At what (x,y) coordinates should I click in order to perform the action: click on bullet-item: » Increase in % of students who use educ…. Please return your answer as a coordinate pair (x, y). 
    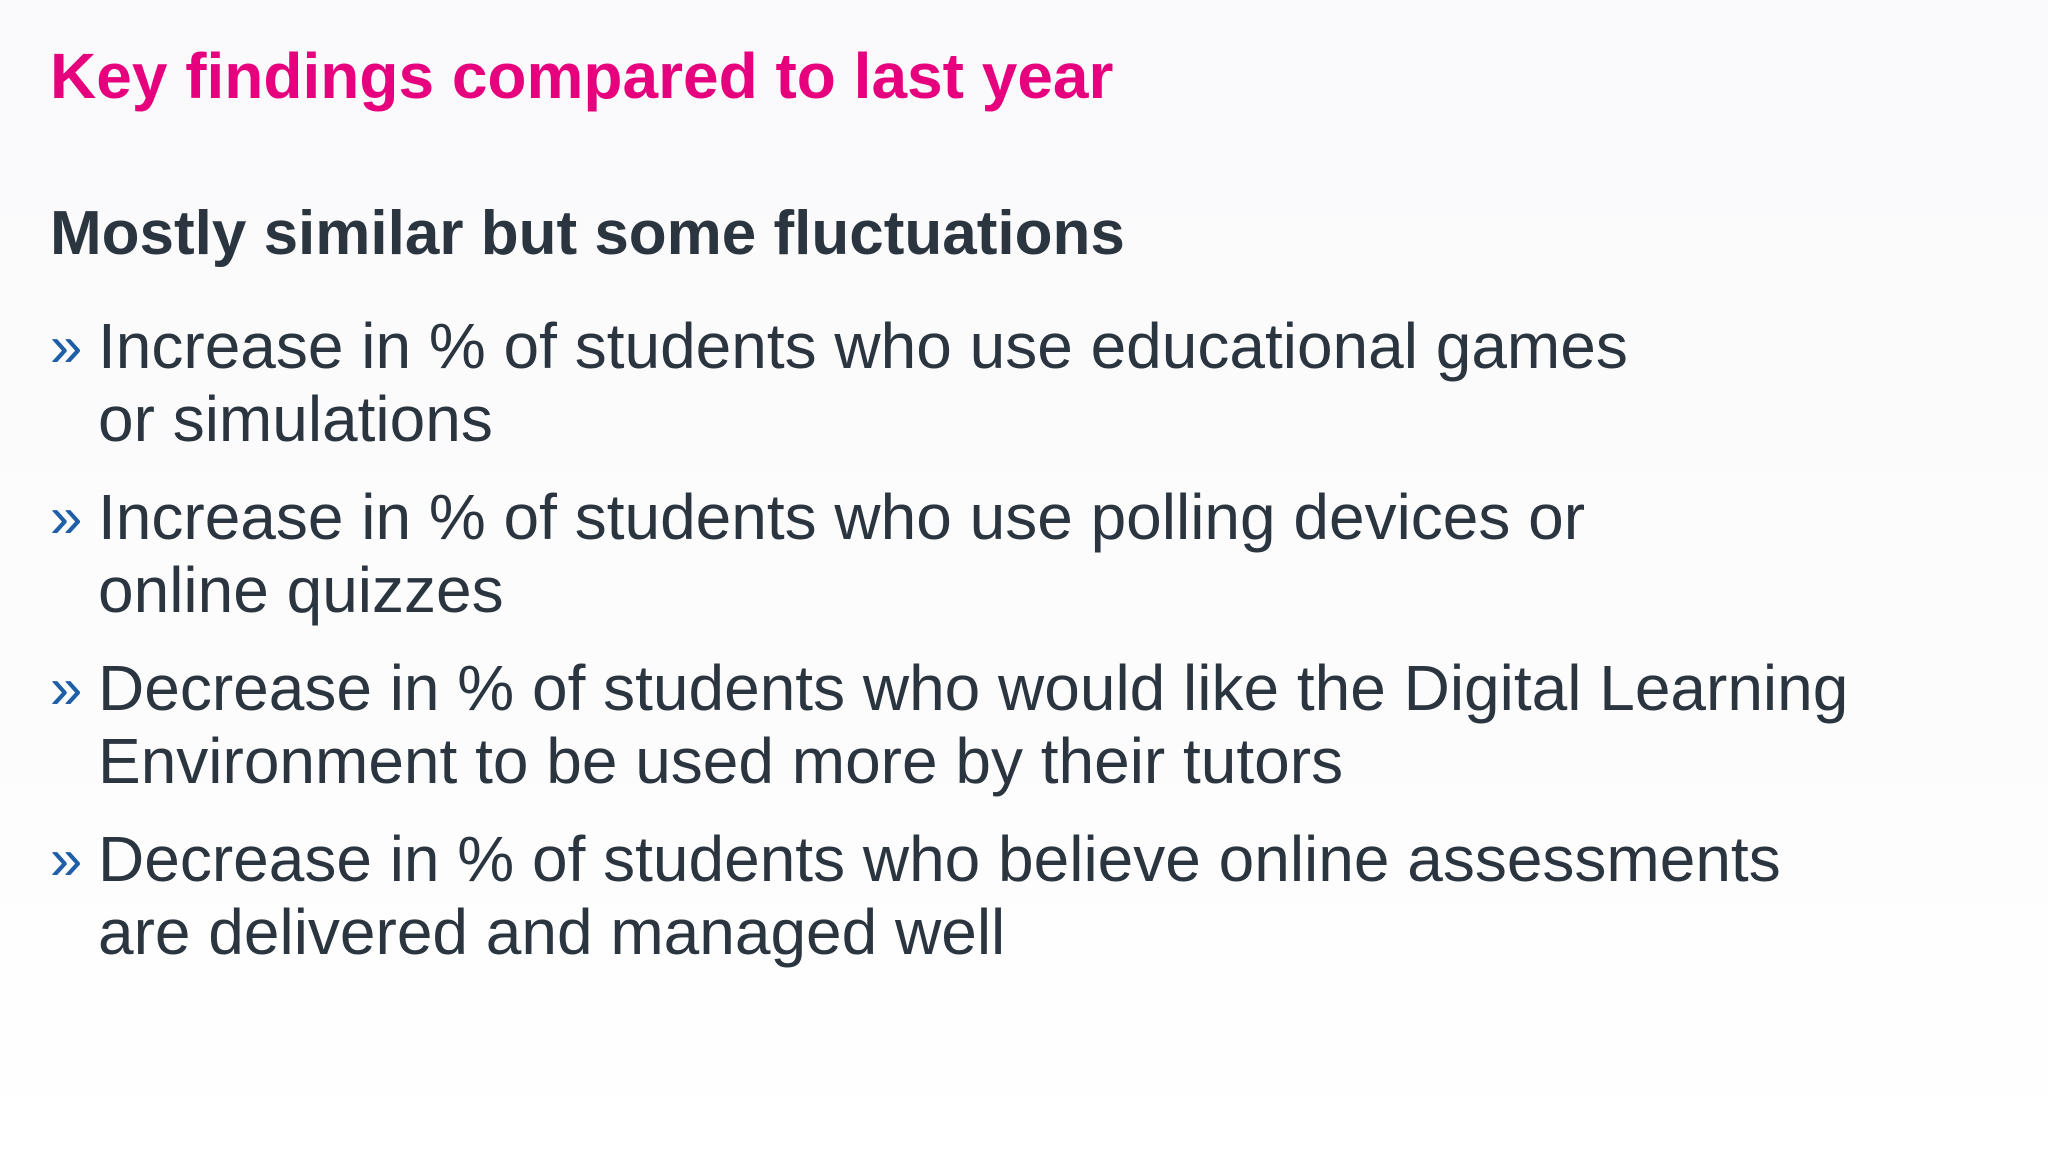
    Looking at the image, I should click on (1030, 383).